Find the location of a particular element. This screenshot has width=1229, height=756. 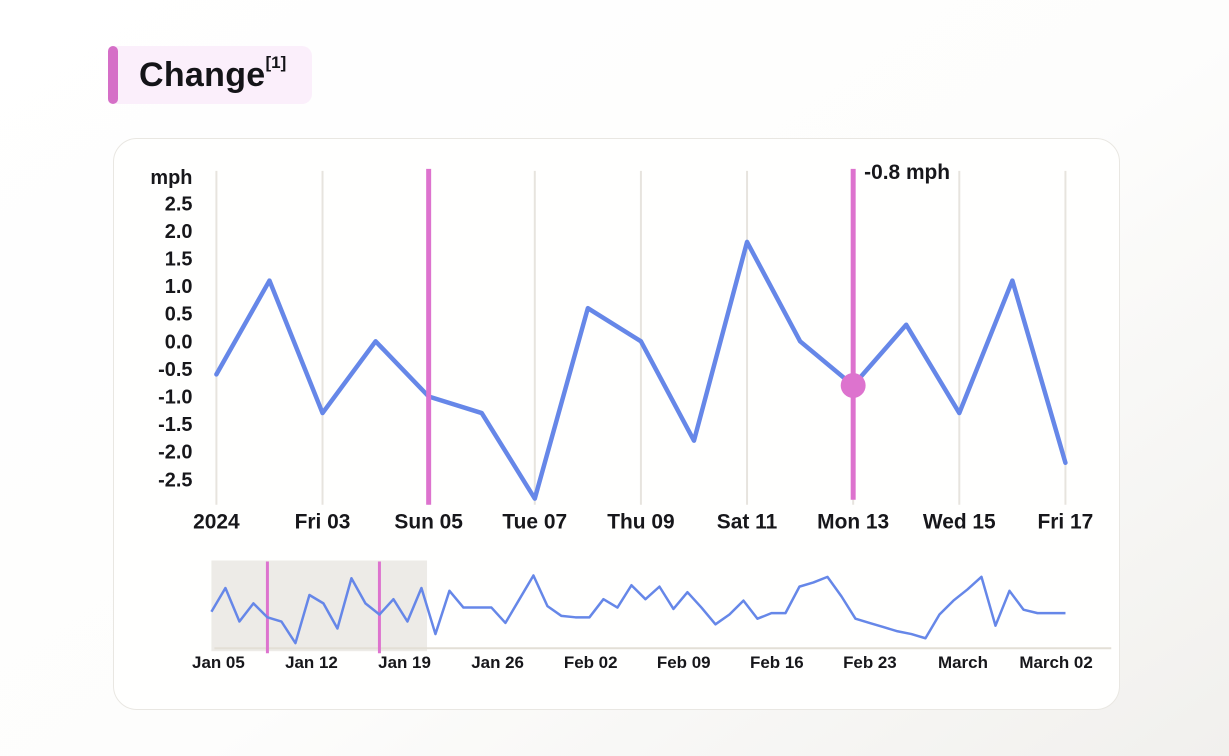

navigator-tick-label: Jan 26 is located at coordinates (497, 662).